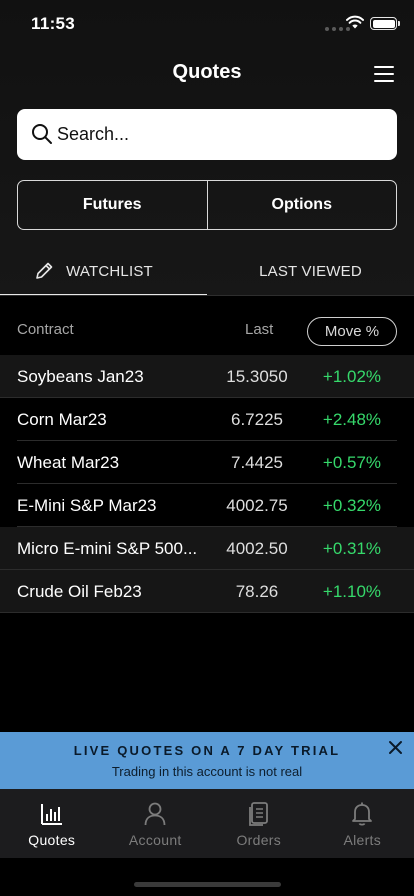  What do you see at coordinates (155, 814) in the screenshot?
I see `person-icon` at bounding box center [155, 814].